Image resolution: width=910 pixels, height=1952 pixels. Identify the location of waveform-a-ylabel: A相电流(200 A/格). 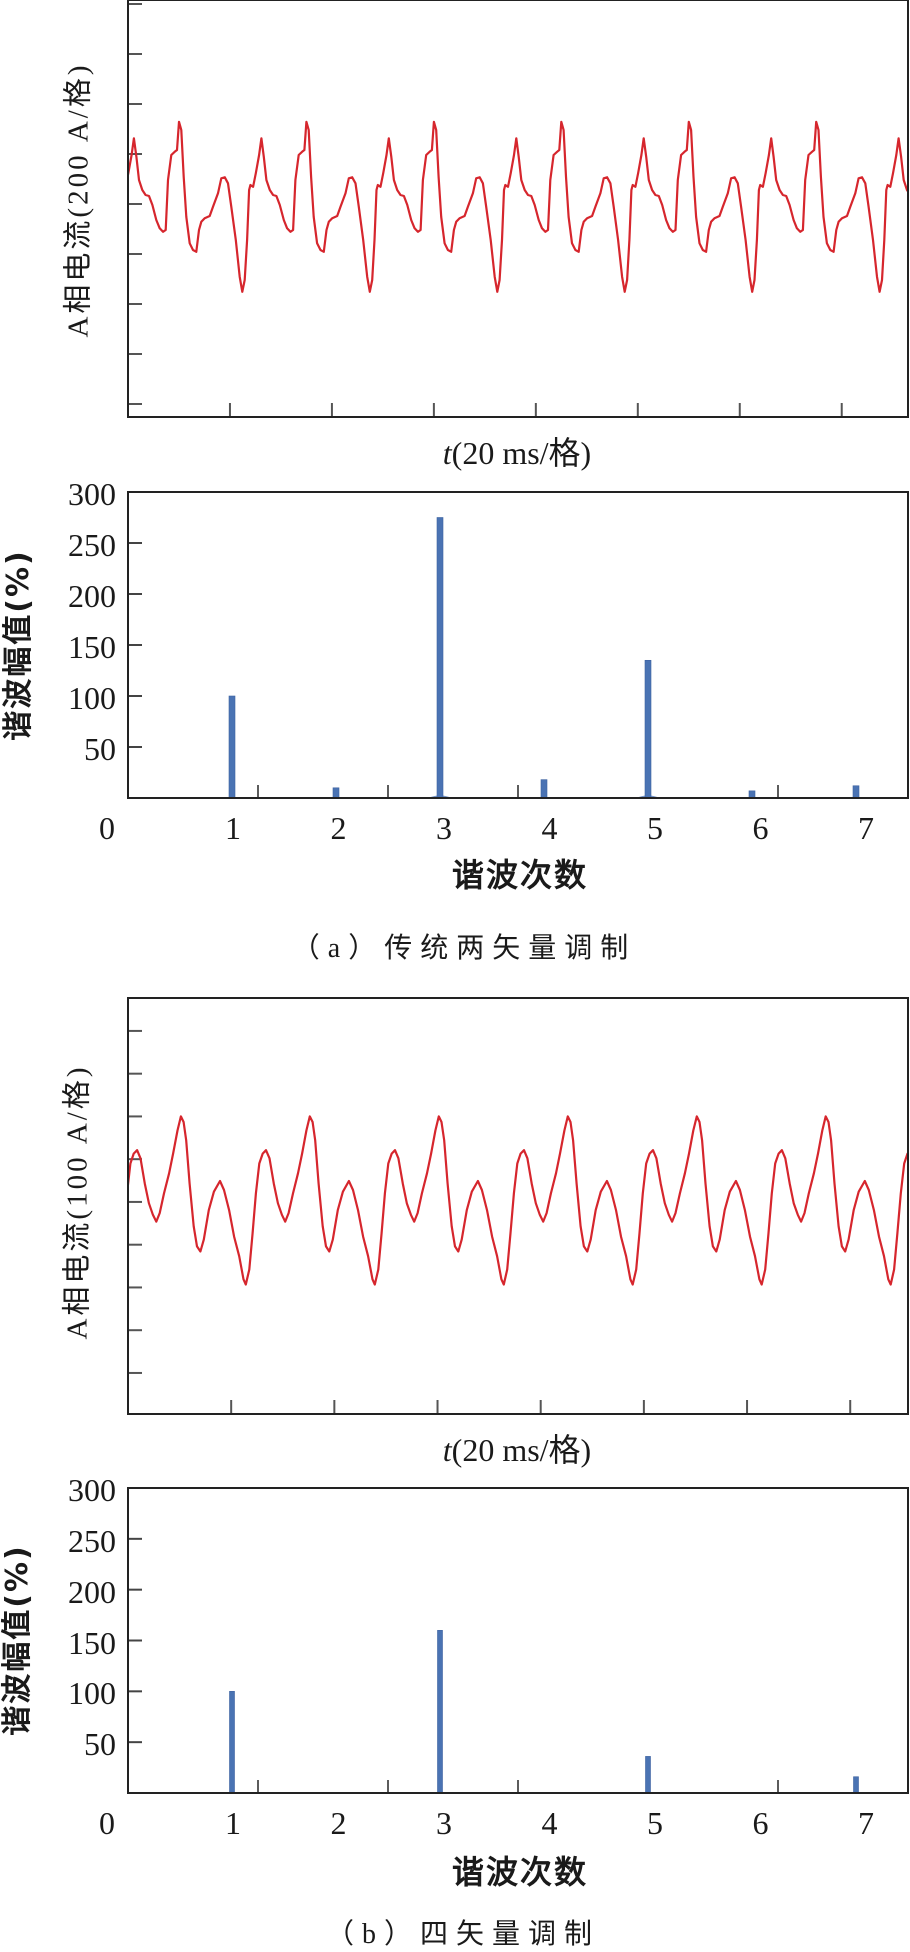
(78, 200).